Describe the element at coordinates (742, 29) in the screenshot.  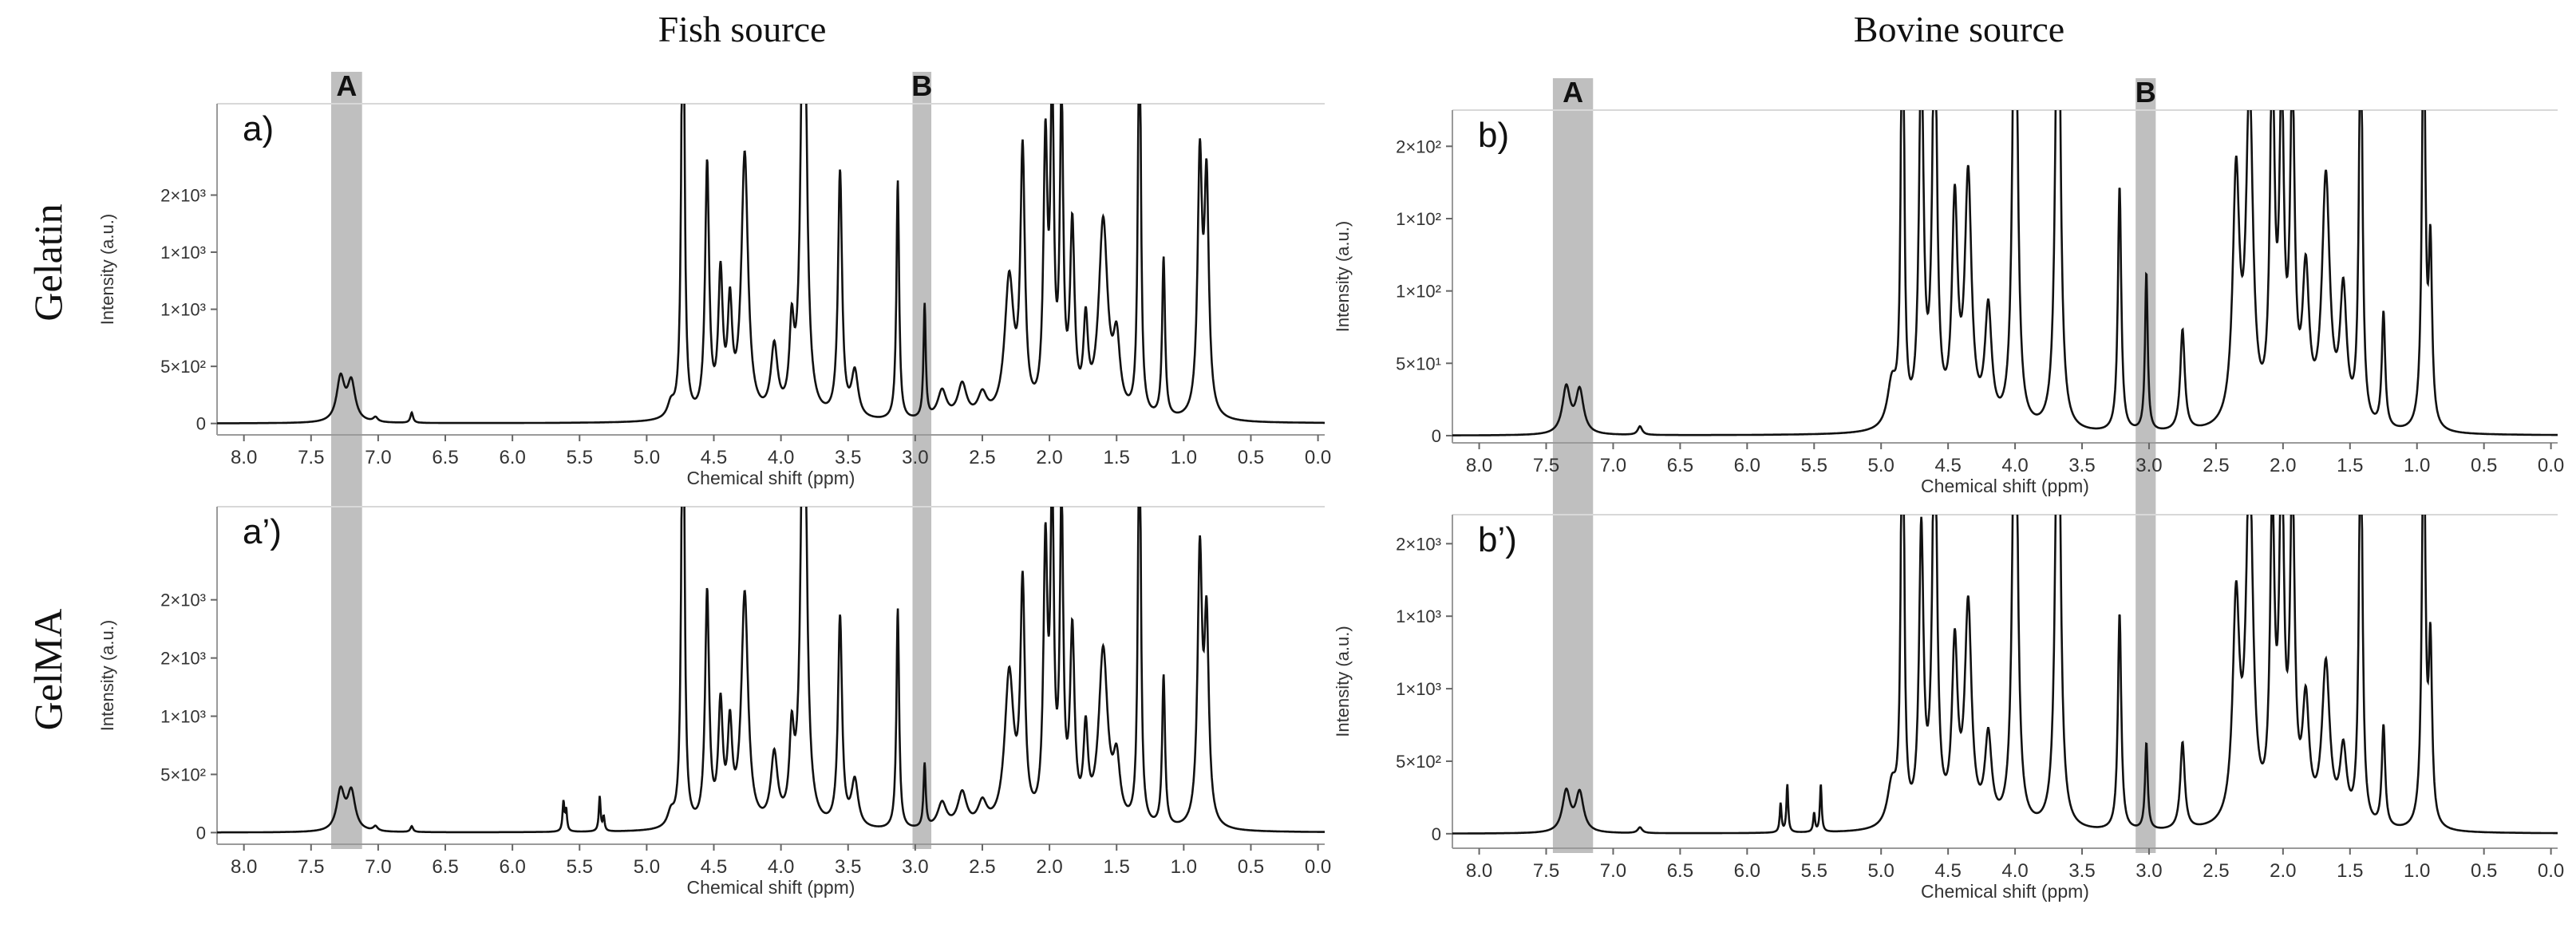
I see `column-title-fish: Fish source` at that location.